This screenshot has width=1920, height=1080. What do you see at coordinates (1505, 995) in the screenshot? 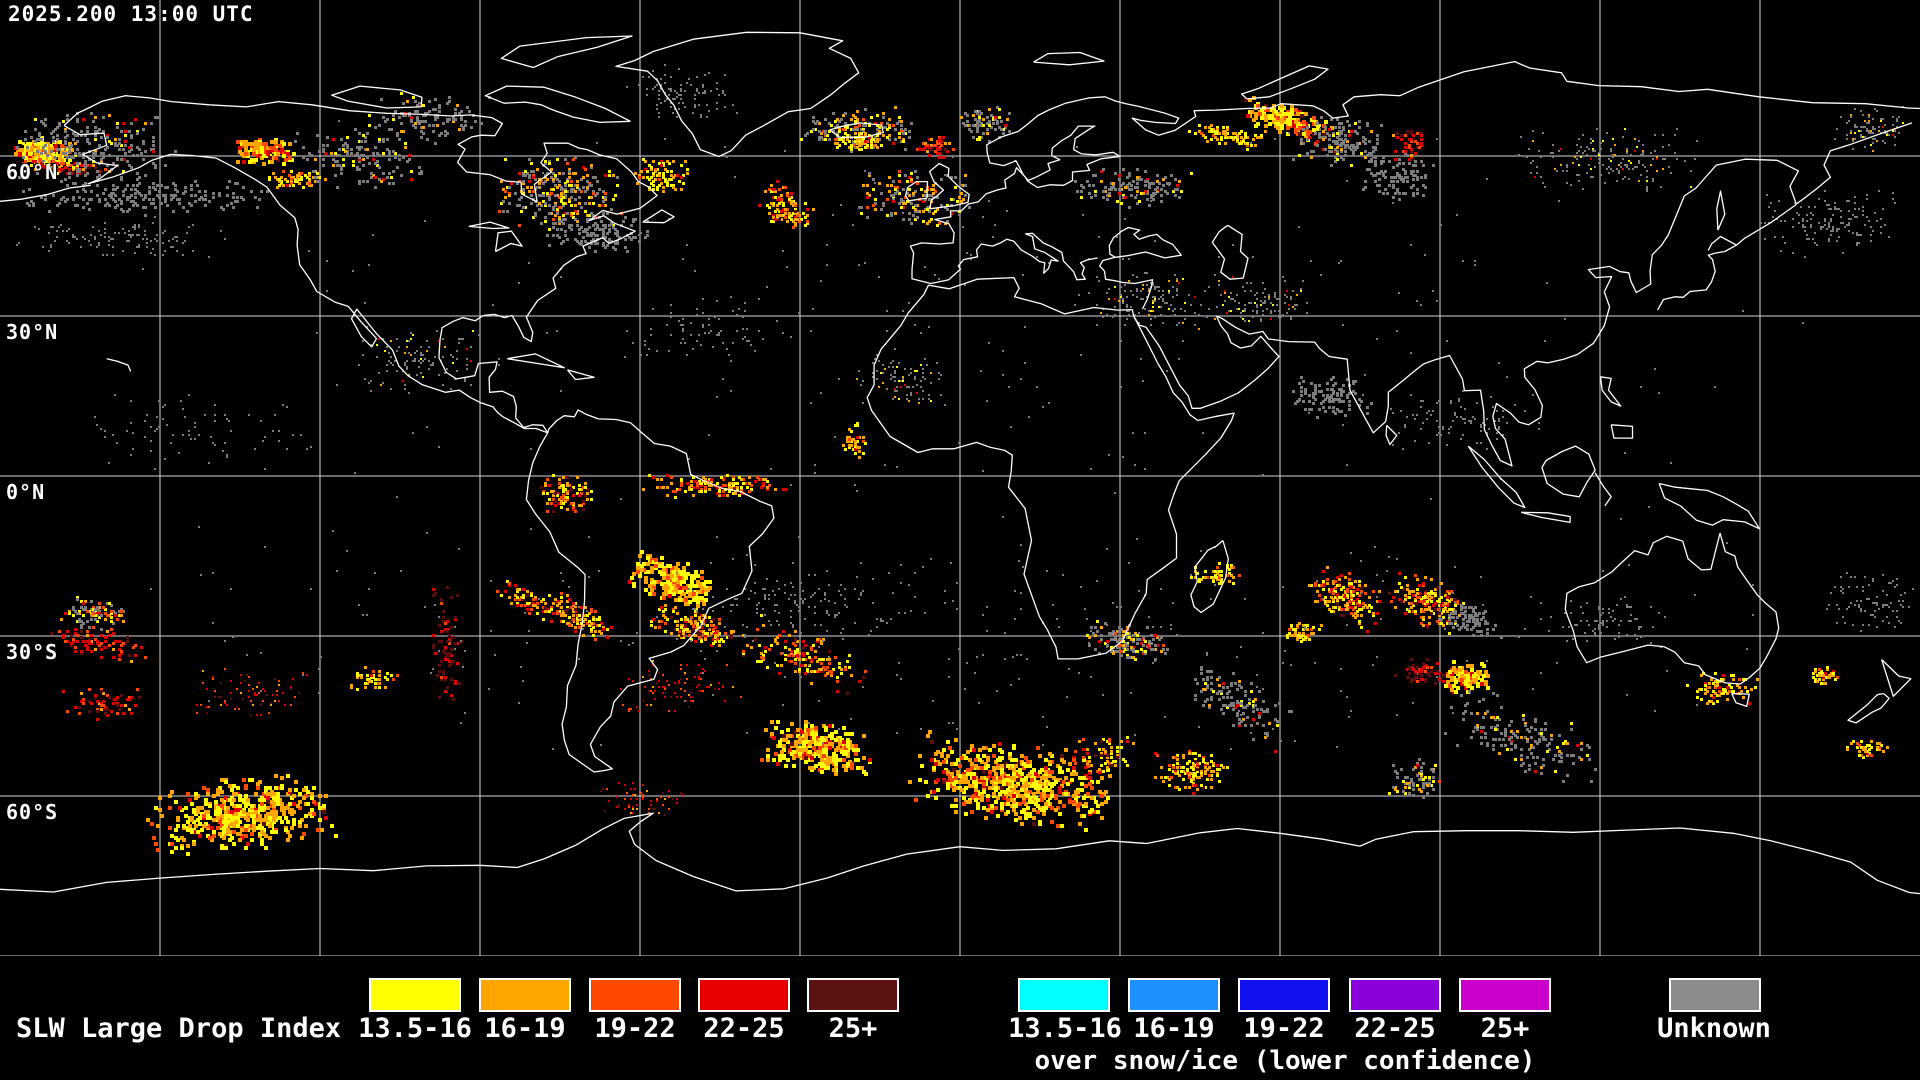
I see `legend-swatch-snow-25plus` at bounding box center [1505, 995].